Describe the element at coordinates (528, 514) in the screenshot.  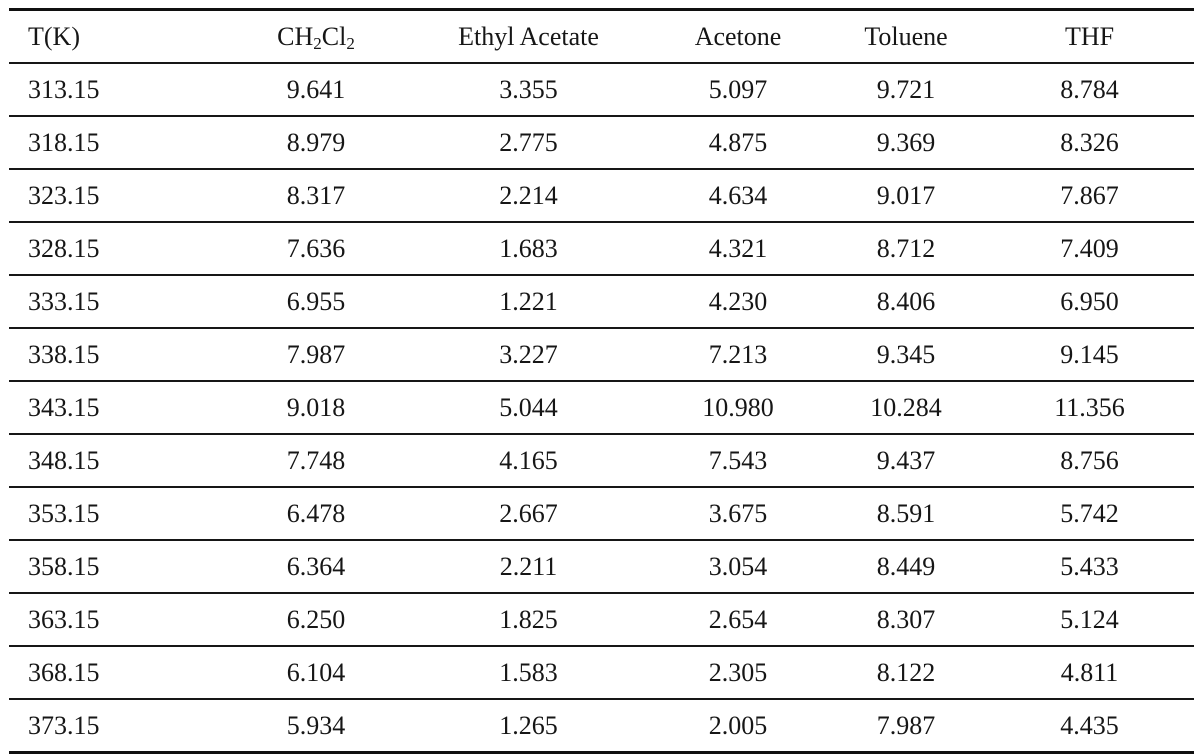
I see `value-cell: 2.667` at that location.